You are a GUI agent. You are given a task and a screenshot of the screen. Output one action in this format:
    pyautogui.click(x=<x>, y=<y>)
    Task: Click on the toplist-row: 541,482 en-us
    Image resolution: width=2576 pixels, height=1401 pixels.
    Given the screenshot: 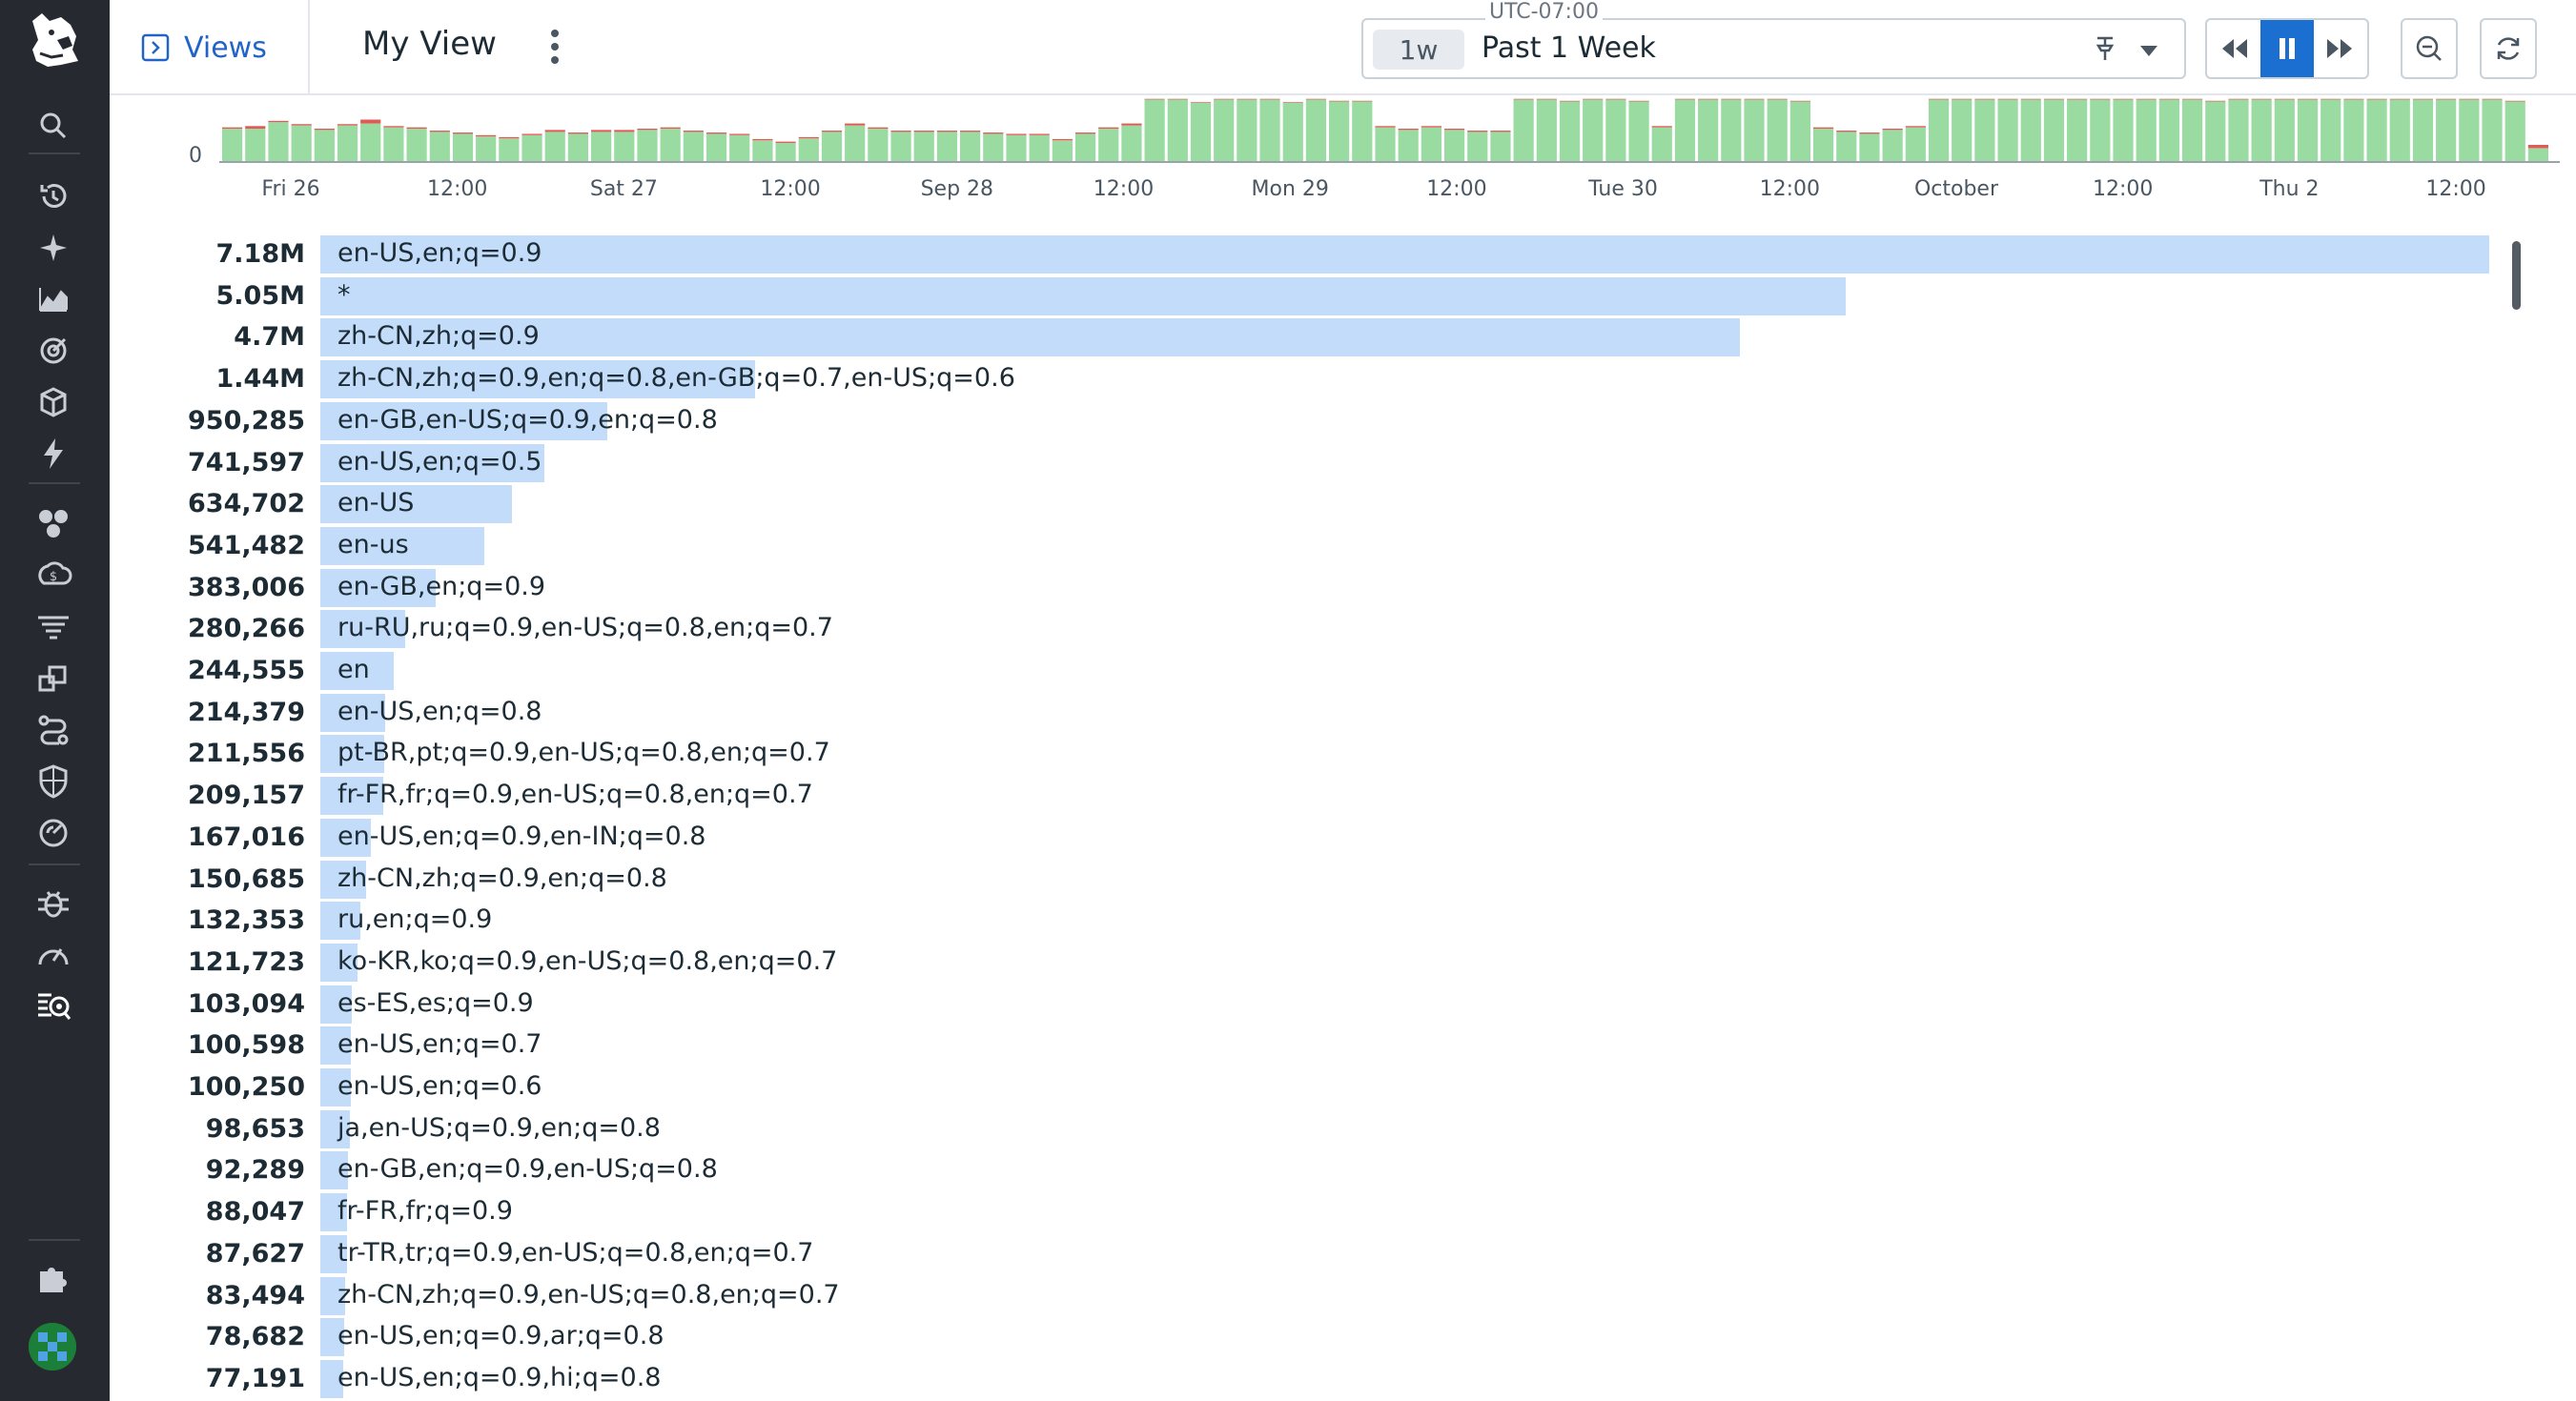 What is the action you would take?
    pyautogui.click(x=1302, y=546)
    